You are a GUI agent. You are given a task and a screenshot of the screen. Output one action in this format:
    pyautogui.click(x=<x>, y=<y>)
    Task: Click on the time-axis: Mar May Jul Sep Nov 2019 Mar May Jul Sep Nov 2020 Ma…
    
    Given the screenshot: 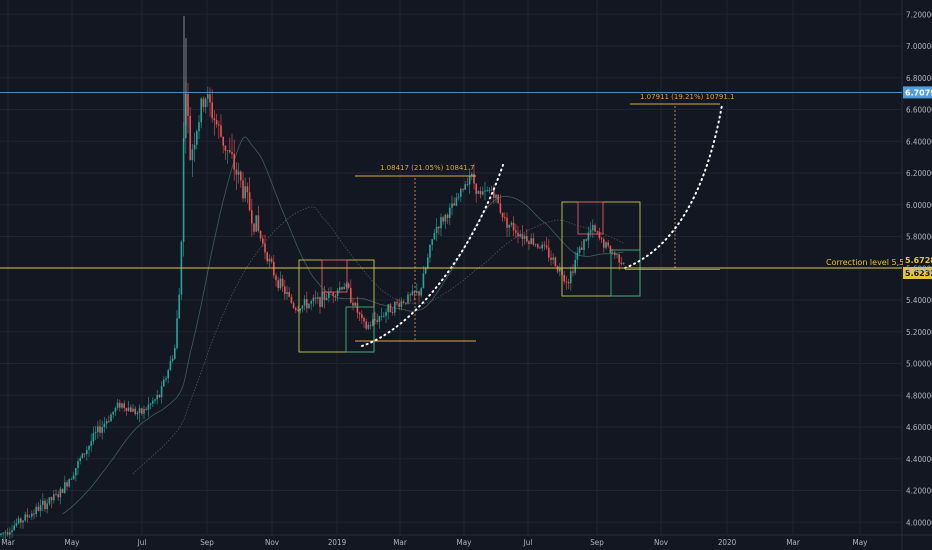 What is the action you would take?
    pyautogui.click(x=434, y=542)
    